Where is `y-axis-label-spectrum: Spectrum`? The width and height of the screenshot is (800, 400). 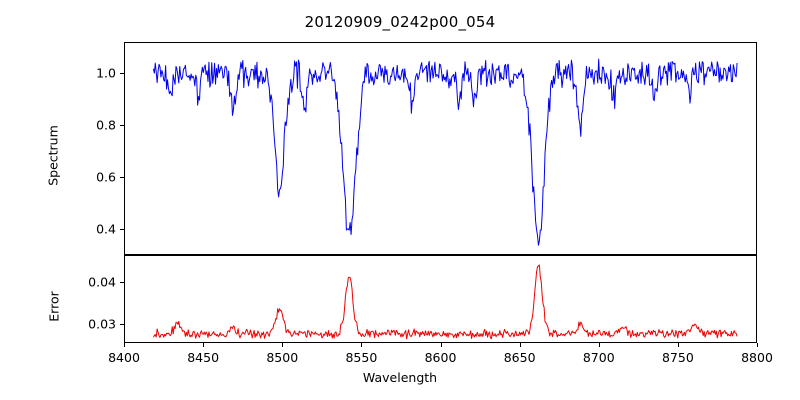
y-axis-label-spectrum: Spectrum is located at coordinates (53, 155).